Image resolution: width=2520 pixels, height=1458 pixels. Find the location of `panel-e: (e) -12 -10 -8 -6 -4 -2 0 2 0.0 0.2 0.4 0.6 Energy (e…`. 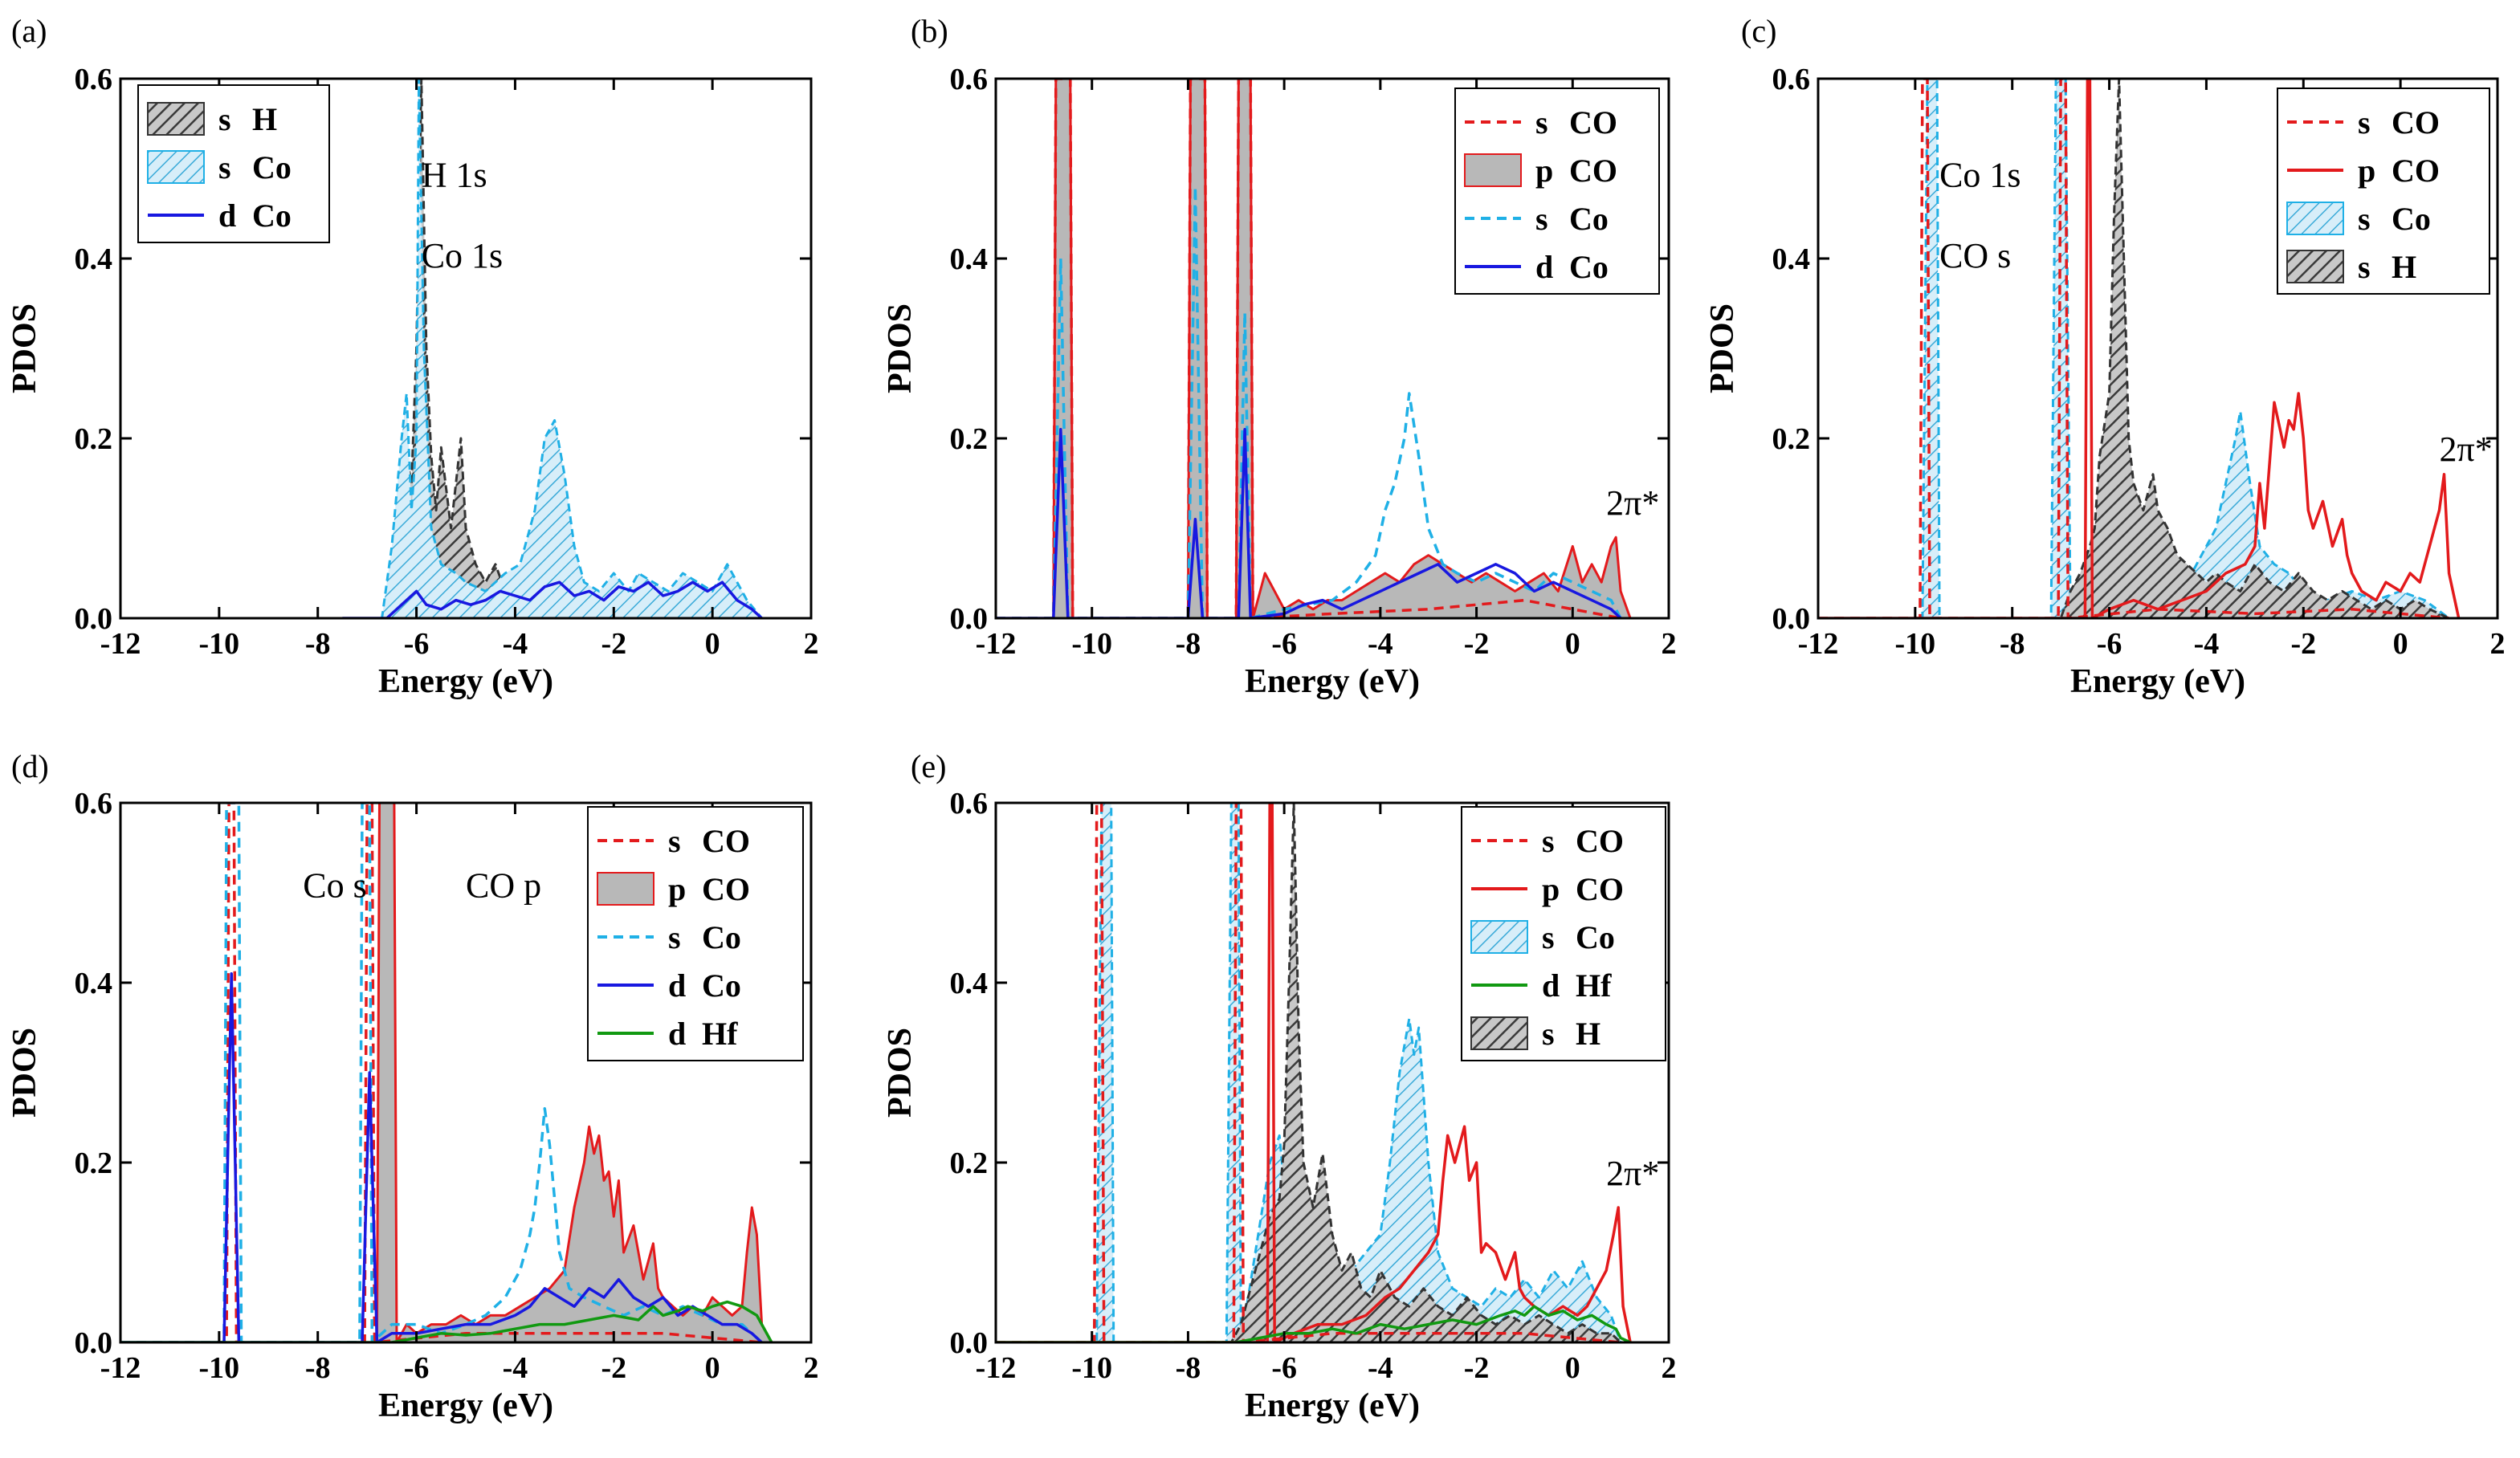

panel-e: (e) -12 -10 -8 -6 -4 -2 0 2 0.0 0.2 0.4 0.6 Energy (e… is located at coordinates (1279, 1086).